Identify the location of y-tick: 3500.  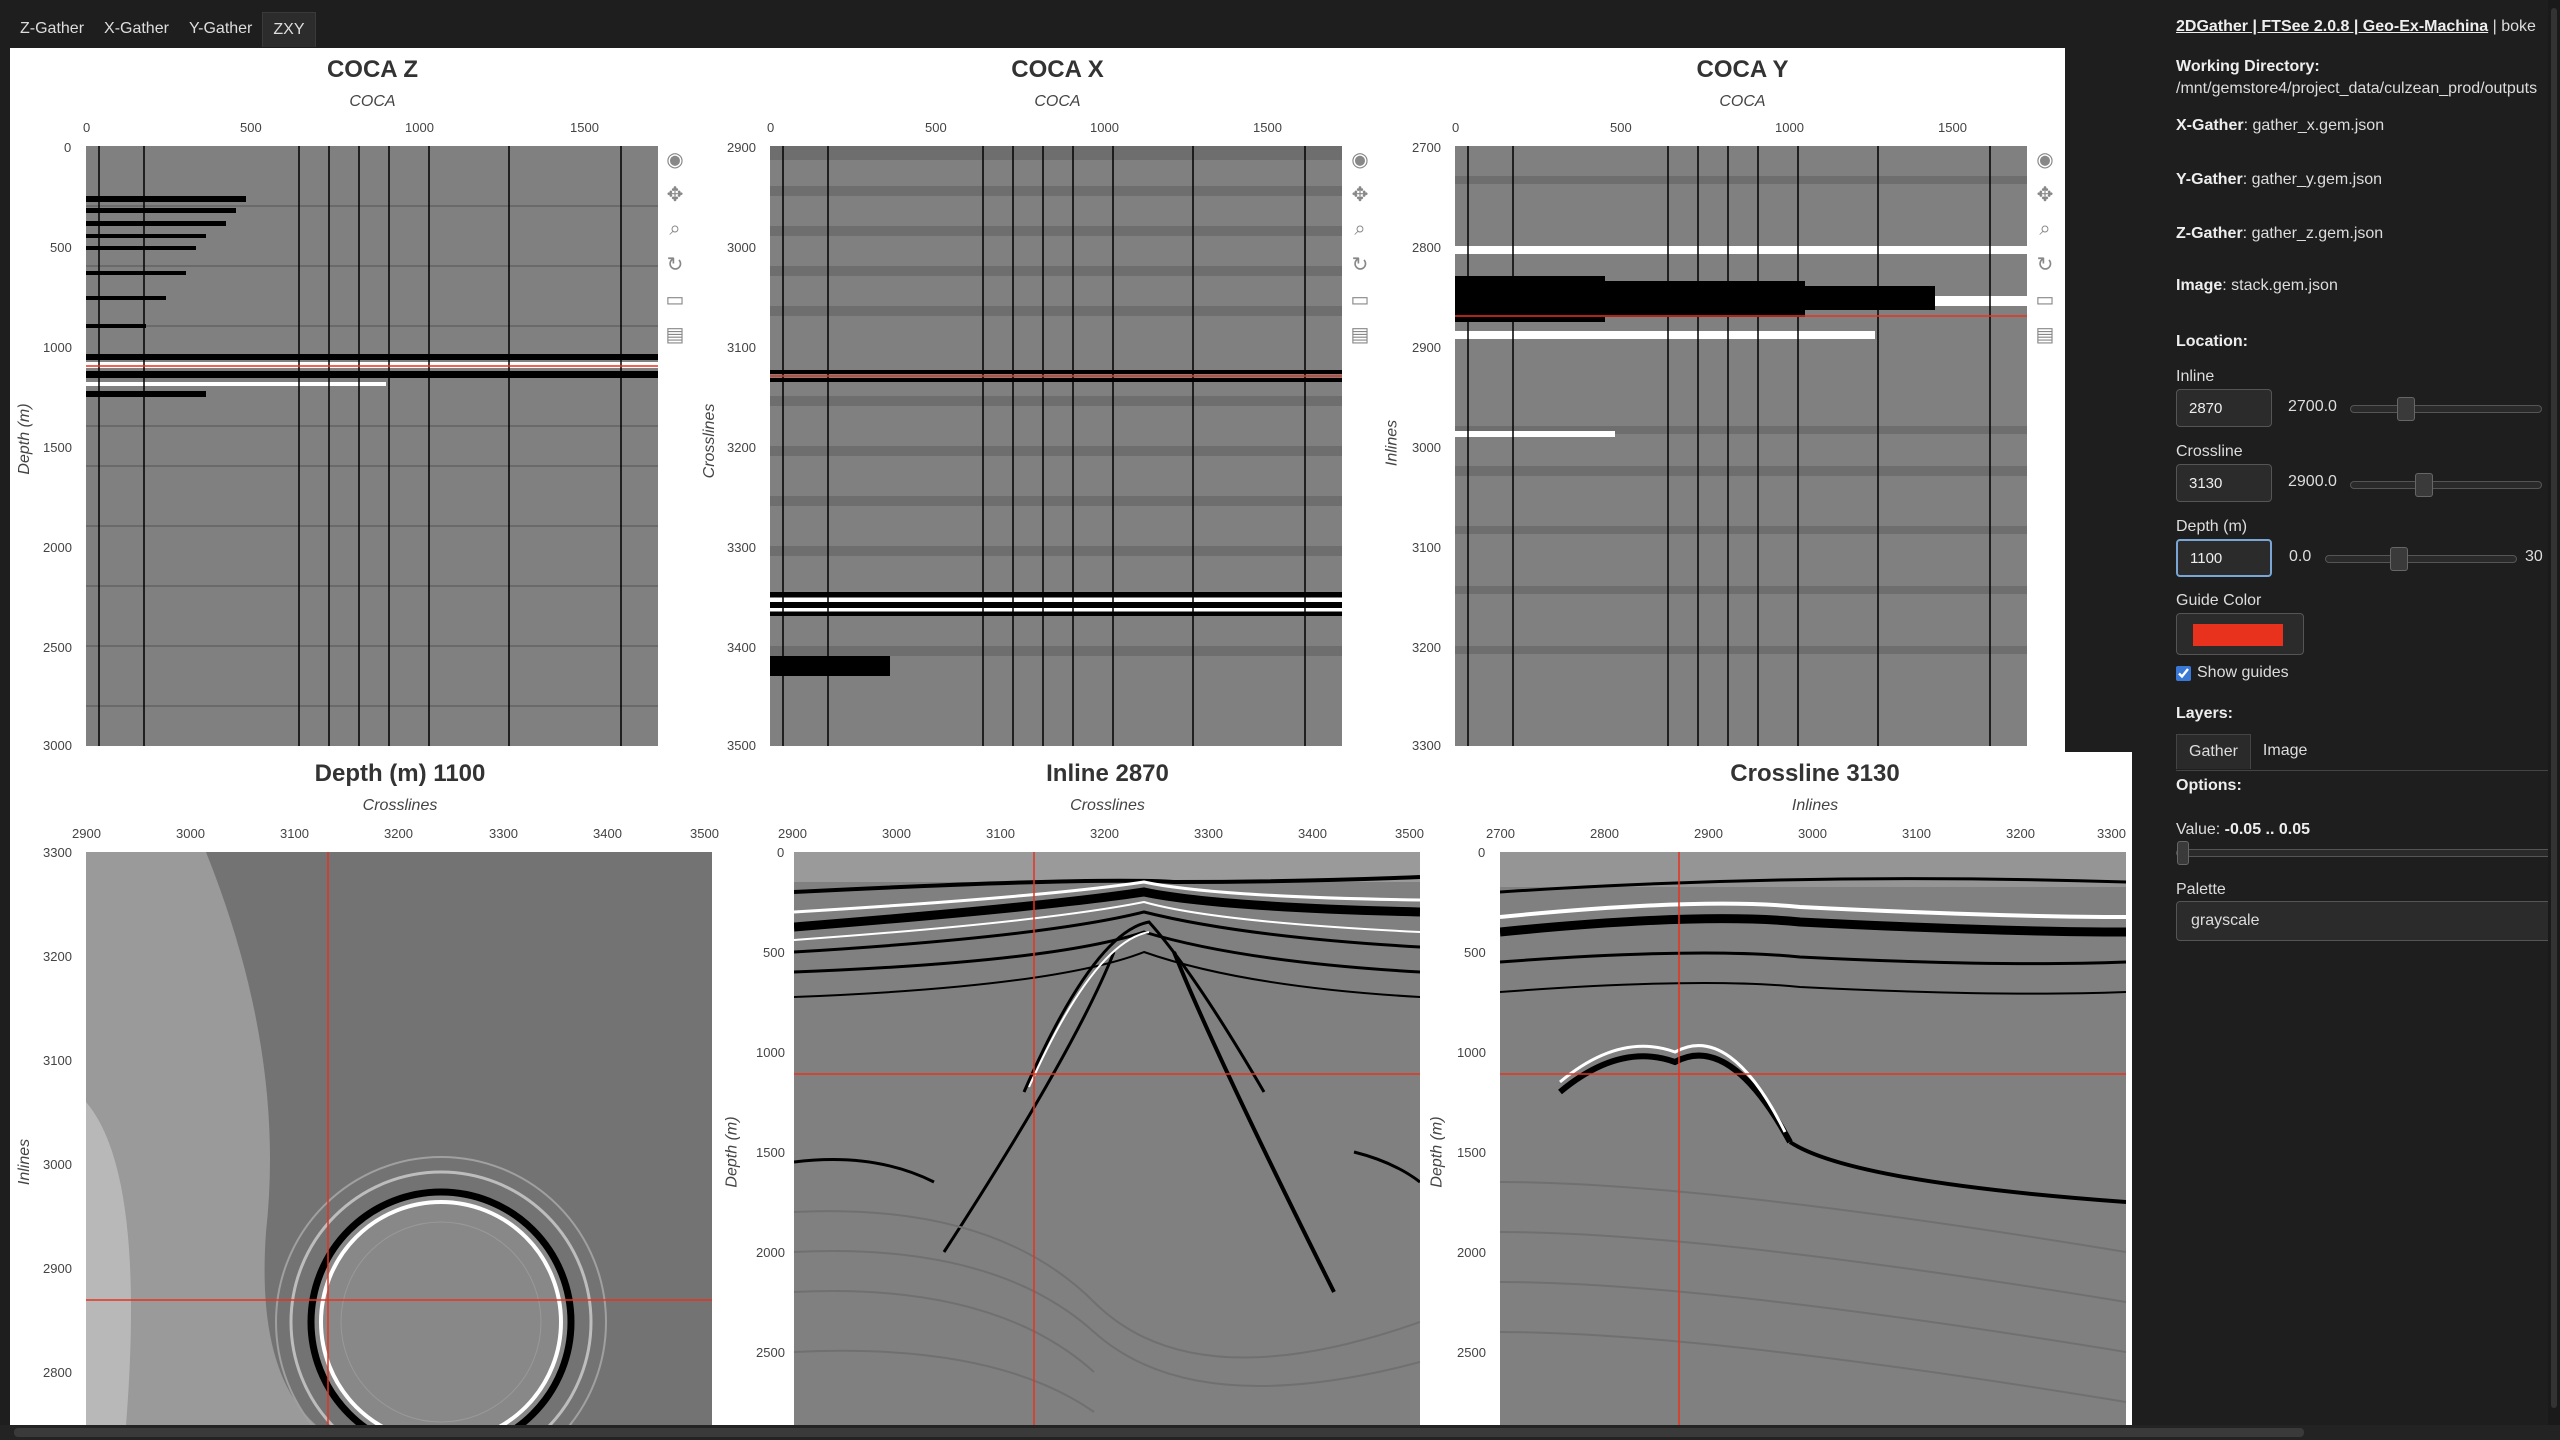
(741, 745).